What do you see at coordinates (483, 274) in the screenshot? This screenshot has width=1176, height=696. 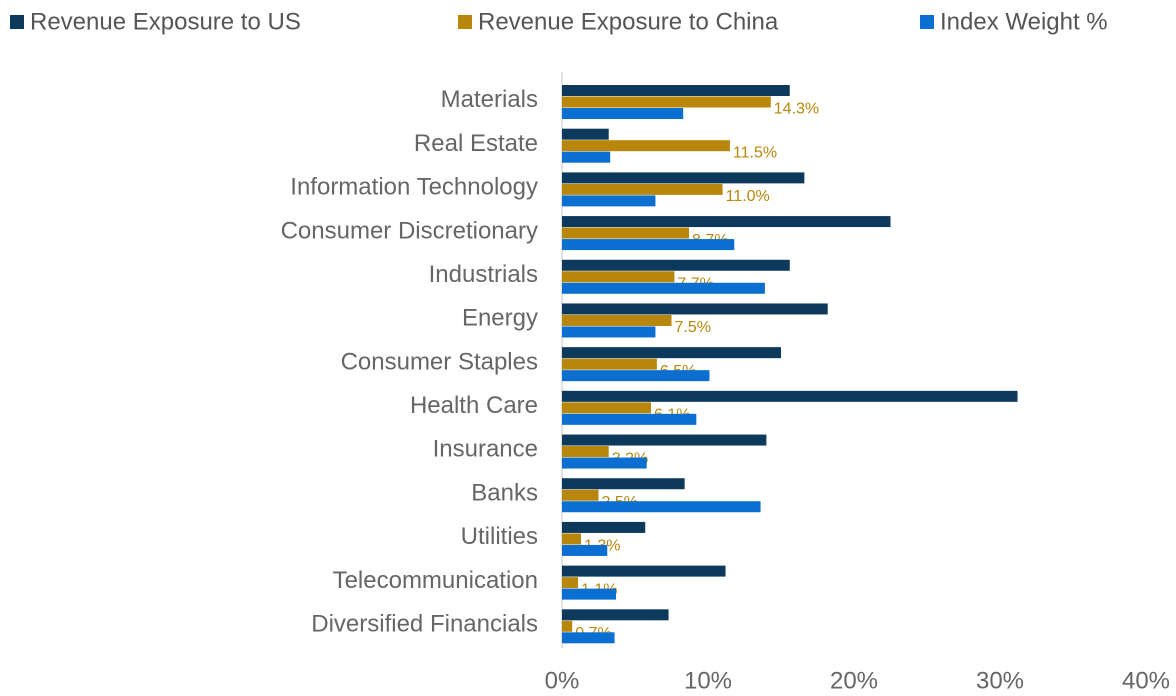 I see `category-label: Industrials` at bounding box center [483, 274].